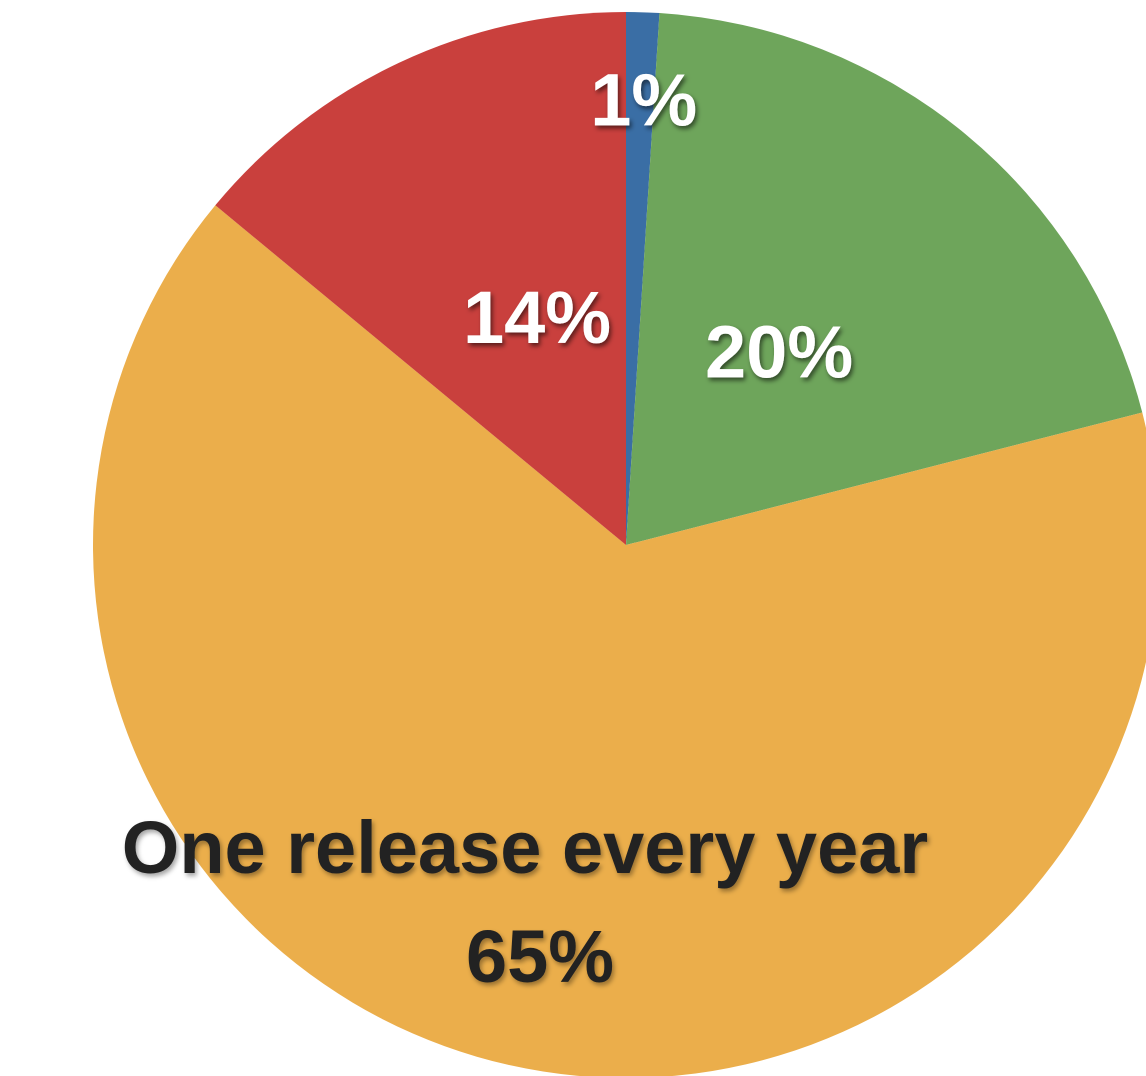  I want to click on slice-category-label: One release every year, so click(525, 847).